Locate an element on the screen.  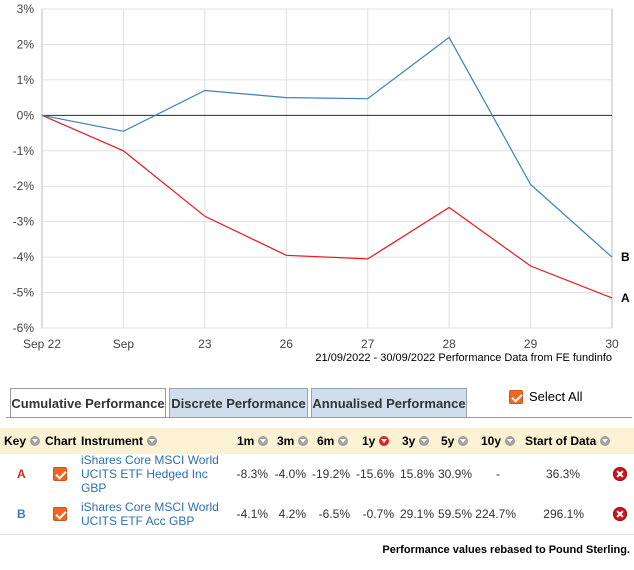
value-3m: -4.0% is located at coordinates (290, 474).